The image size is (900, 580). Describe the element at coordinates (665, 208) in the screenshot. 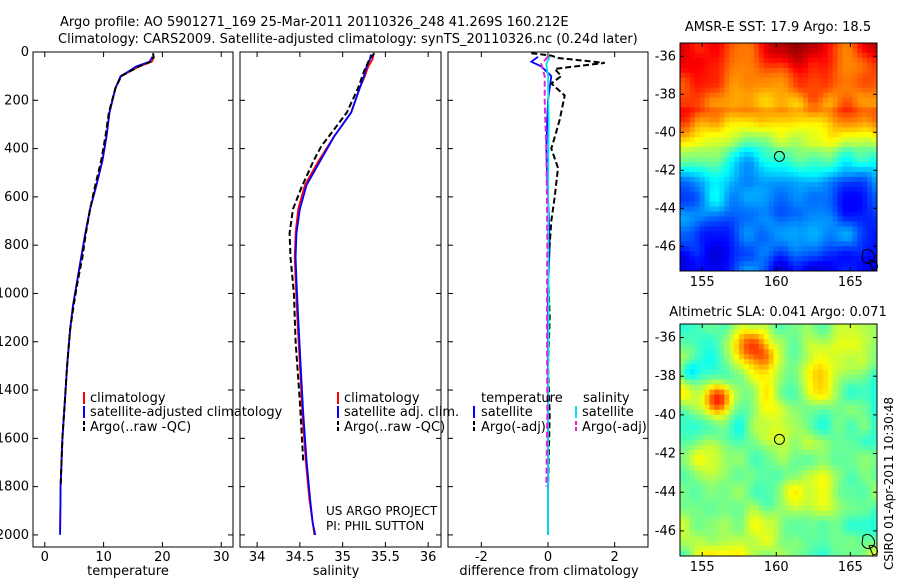

I see `map-ytick-label: -44` at that location.